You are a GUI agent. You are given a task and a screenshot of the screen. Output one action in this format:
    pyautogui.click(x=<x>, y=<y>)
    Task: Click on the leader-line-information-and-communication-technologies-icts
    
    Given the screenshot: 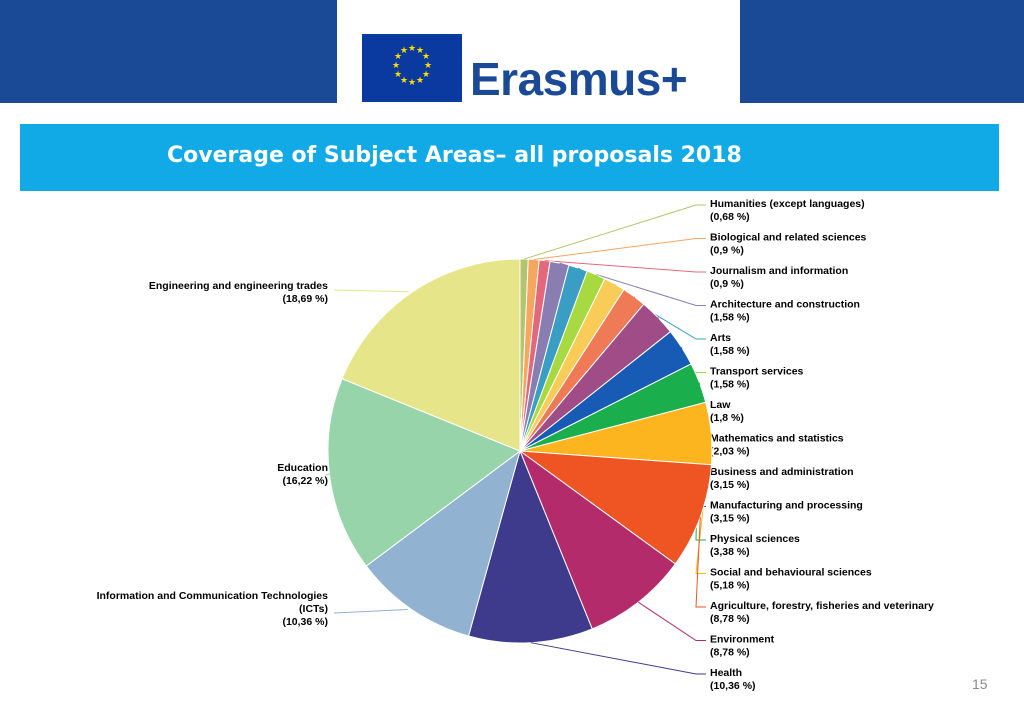 What is the action you would take?
    pyautogui.click(x=370, y=611)
    